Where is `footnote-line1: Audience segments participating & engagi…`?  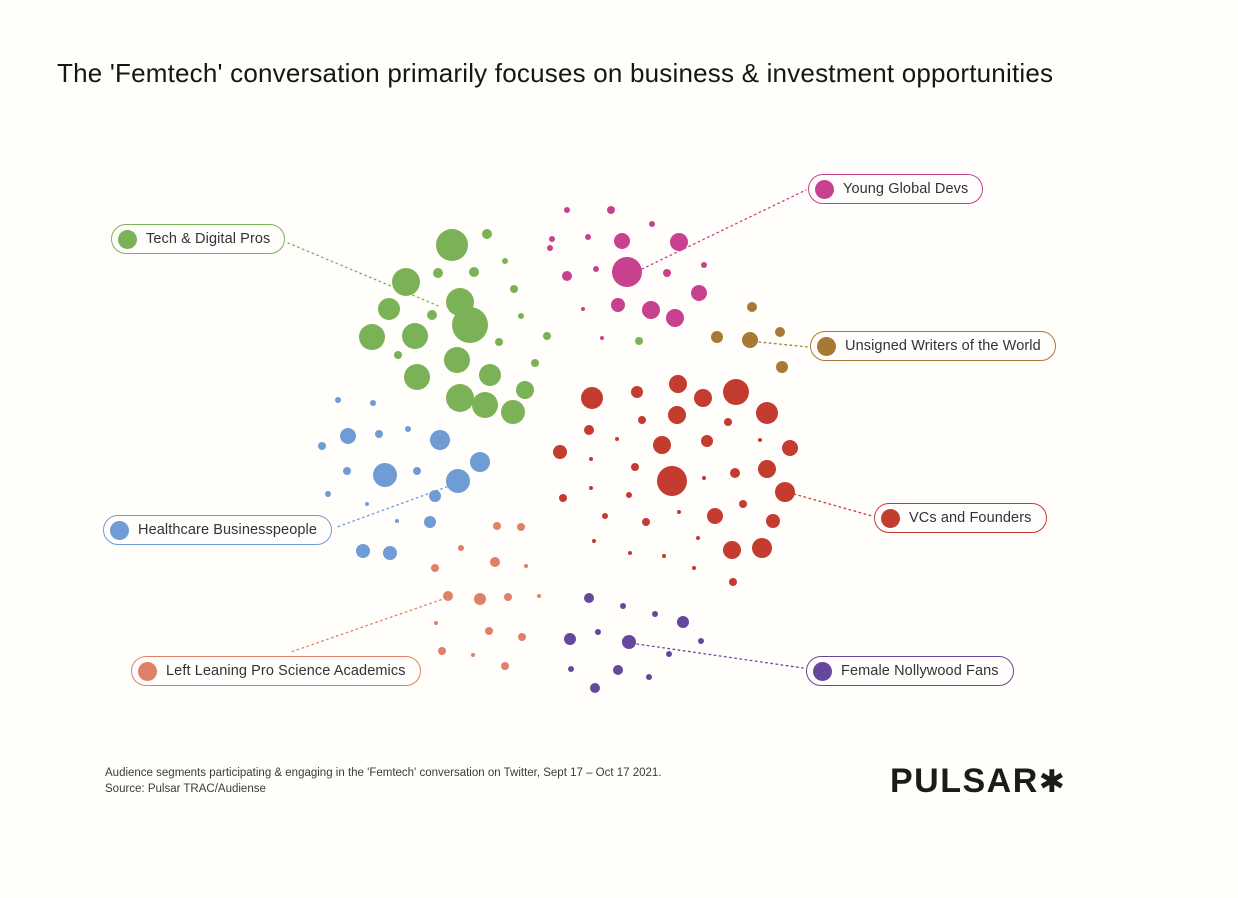 footnote-line1: Audience segments participating & engagi… is located at coordinates (383, 773).